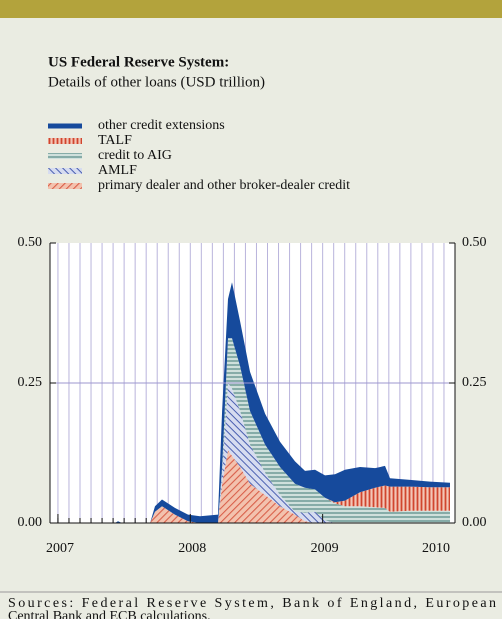 This screenshot has width=502, height=619. Describe the element at coordinates (325, 548) in the screenshot. I see `x-tick-label: 2009` at that location.